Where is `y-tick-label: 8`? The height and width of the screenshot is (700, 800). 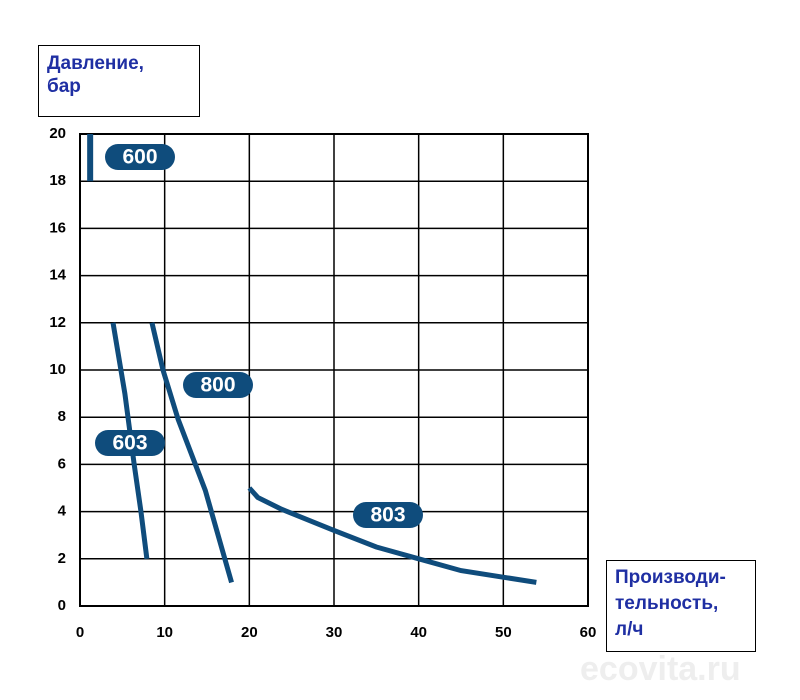
y-tick-label: 8 is located at coordinates (62, 416).